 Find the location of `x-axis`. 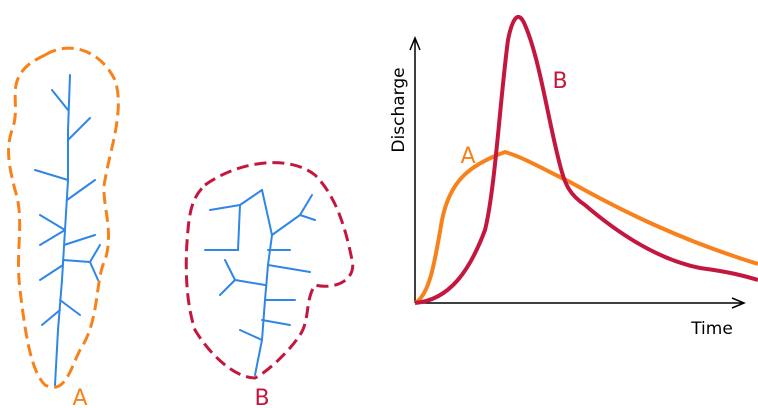

x-axis is located at coordinates (580, 303).